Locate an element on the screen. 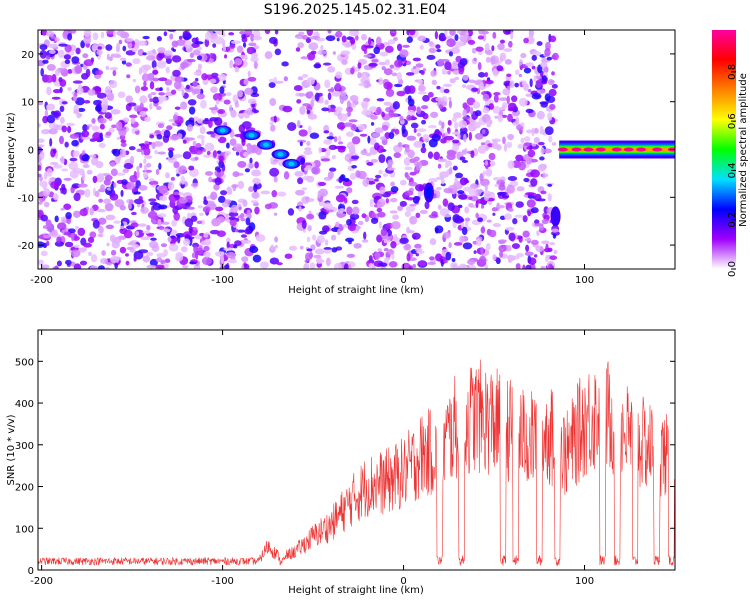  snr-x-tick-label: -200 is located at coordinates (41, 581).